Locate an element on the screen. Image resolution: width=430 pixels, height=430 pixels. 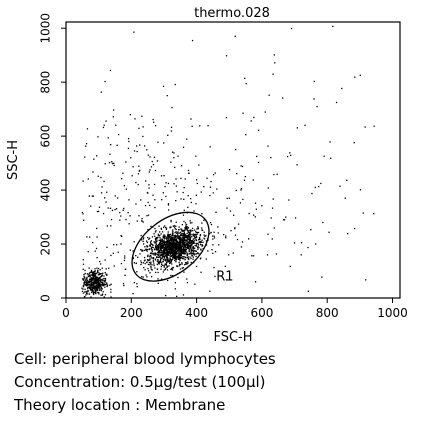
y-axis-label: SSC-H is located at coordinates (13, 160).